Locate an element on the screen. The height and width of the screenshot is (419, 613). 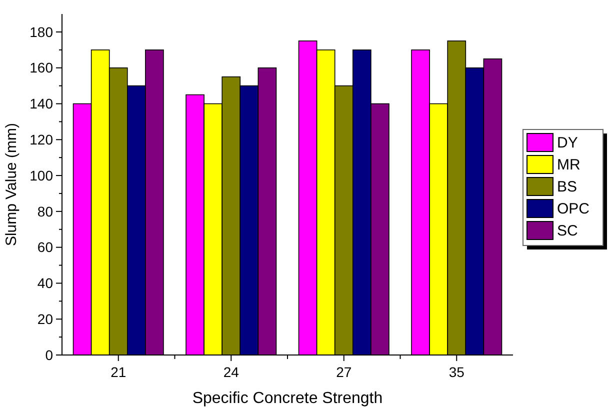
x-tick-label: 21 is located at coordinates (118, 372).